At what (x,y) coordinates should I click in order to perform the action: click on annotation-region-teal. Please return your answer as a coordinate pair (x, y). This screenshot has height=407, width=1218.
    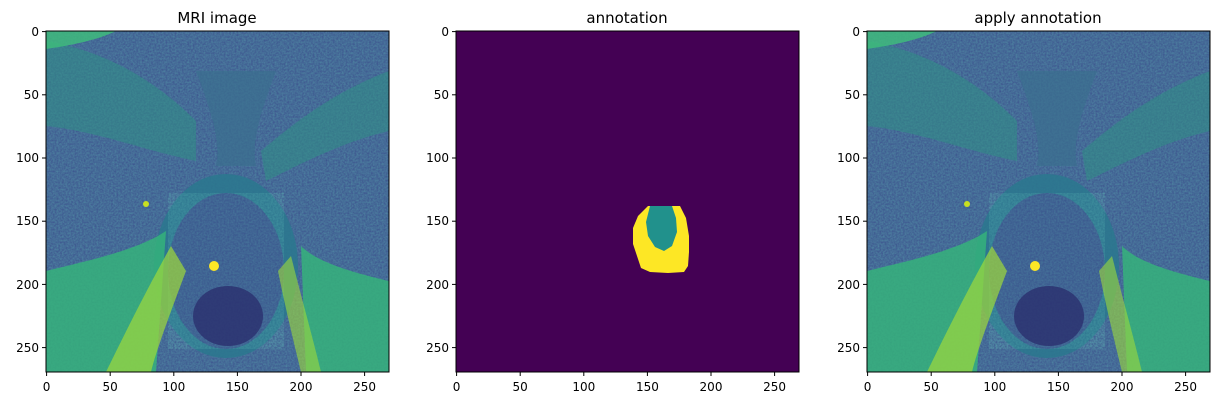
    Looking at the image, I should click on (661, 228).